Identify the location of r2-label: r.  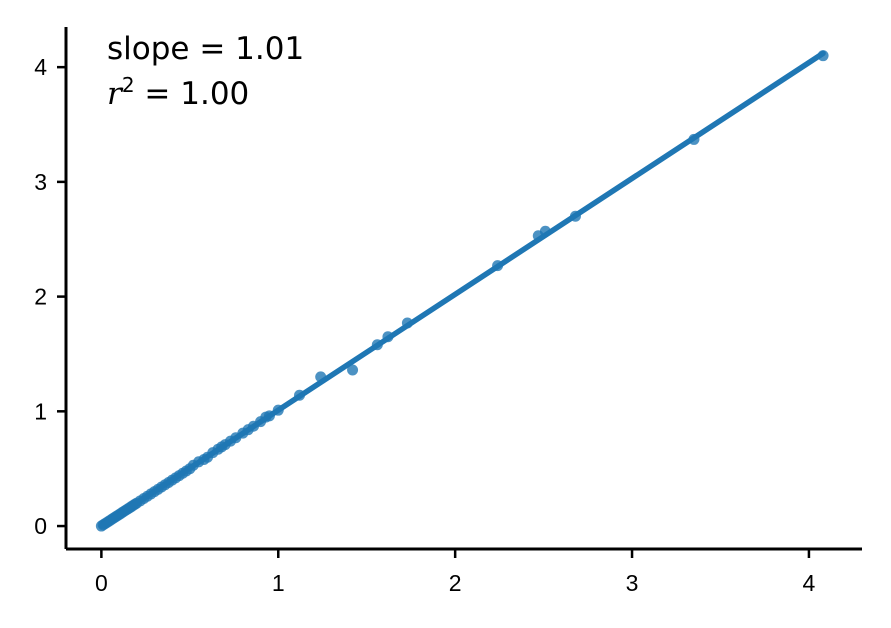
(115, 94).